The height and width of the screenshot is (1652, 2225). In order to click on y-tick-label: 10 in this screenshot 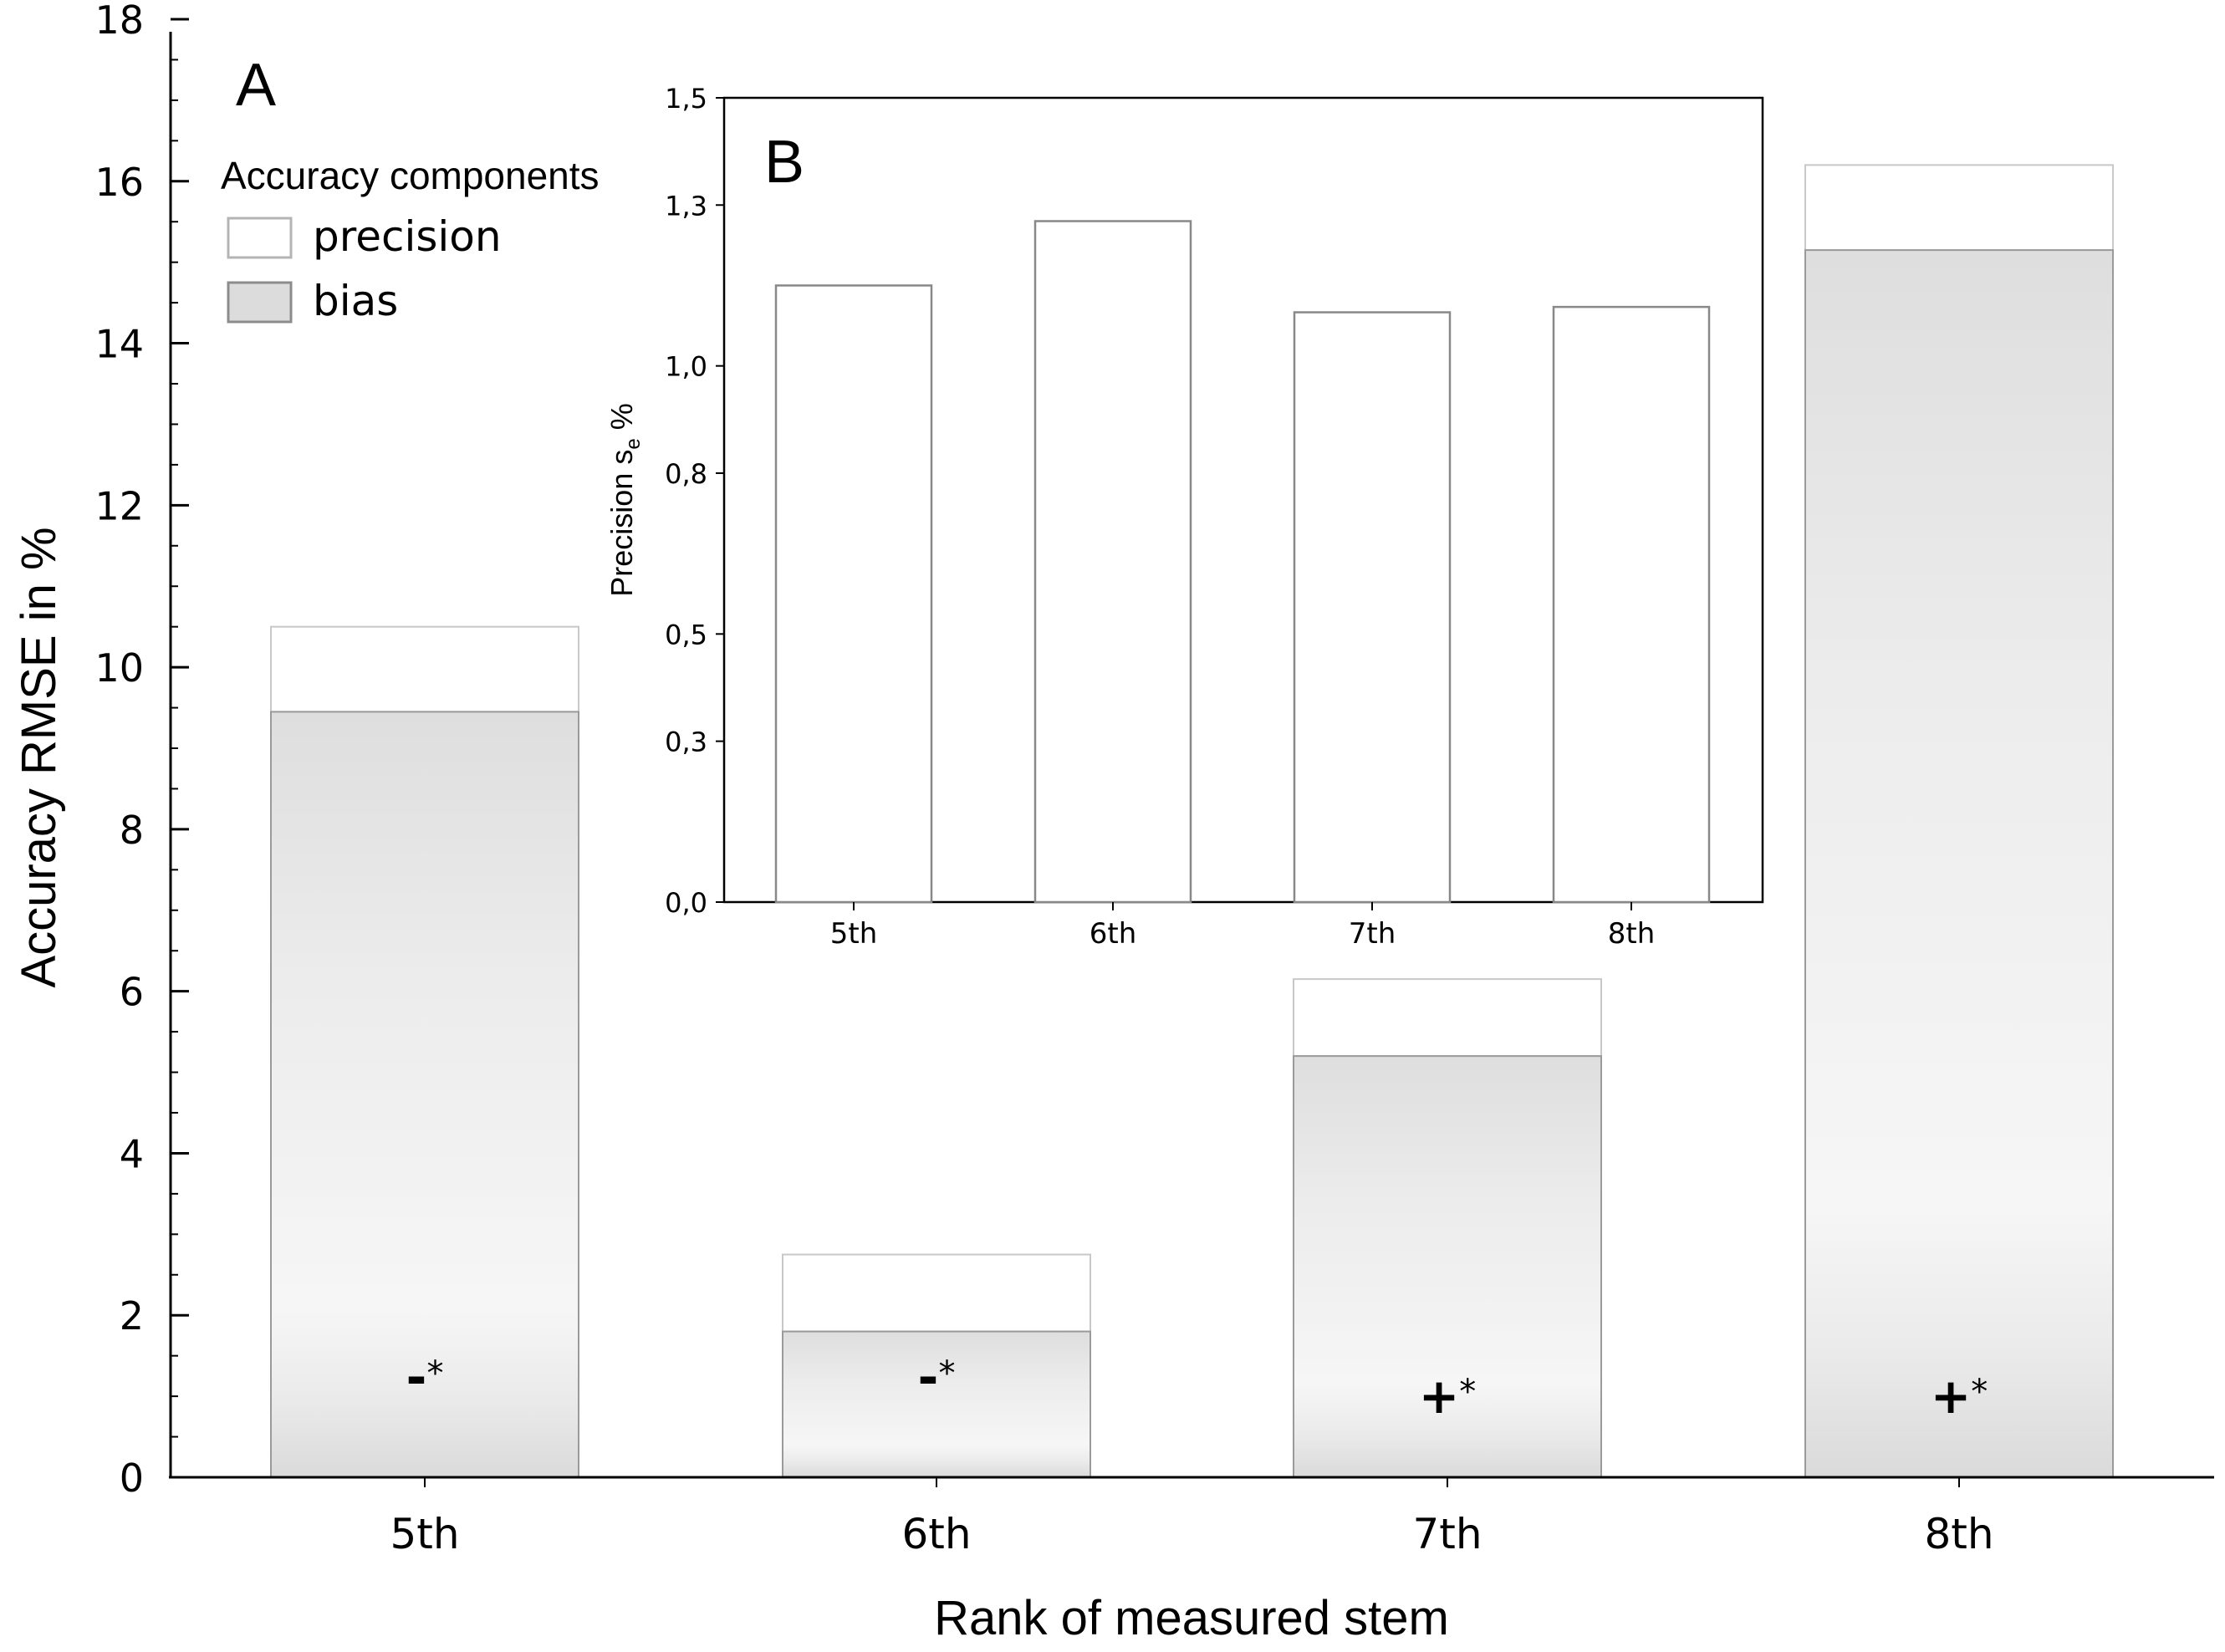, I will do `click(119, 668)`.